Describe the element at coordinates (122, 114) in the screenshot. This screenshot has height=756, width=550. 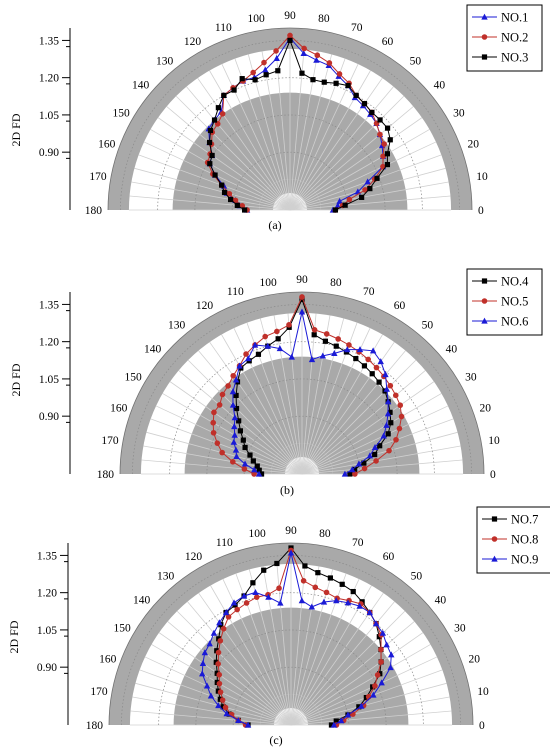
I see `angle-tick-label: 150` at that location.